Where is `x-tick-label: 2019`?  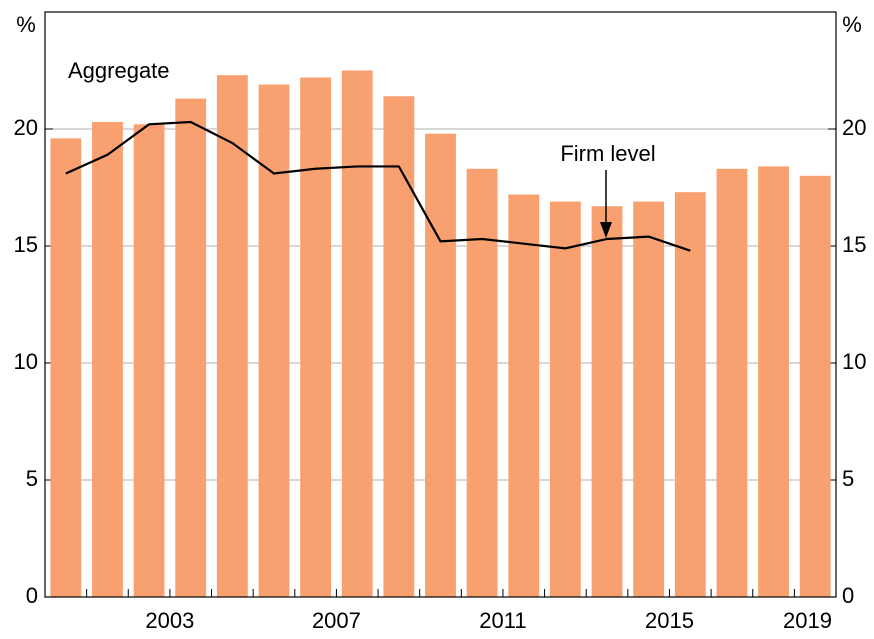
x-tick-label: 2019 is located at coordinates (807, 620).